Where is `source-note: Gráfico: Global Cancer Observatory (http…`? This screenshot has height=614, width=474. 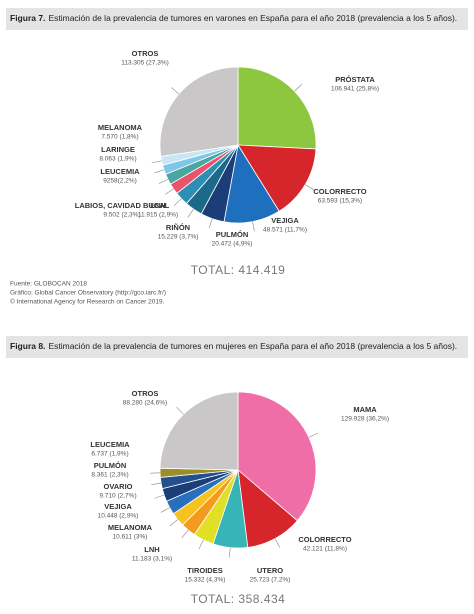 source-note: Gráfico: Global Cancer Observatory (http… is located at coordinates (88, 293).